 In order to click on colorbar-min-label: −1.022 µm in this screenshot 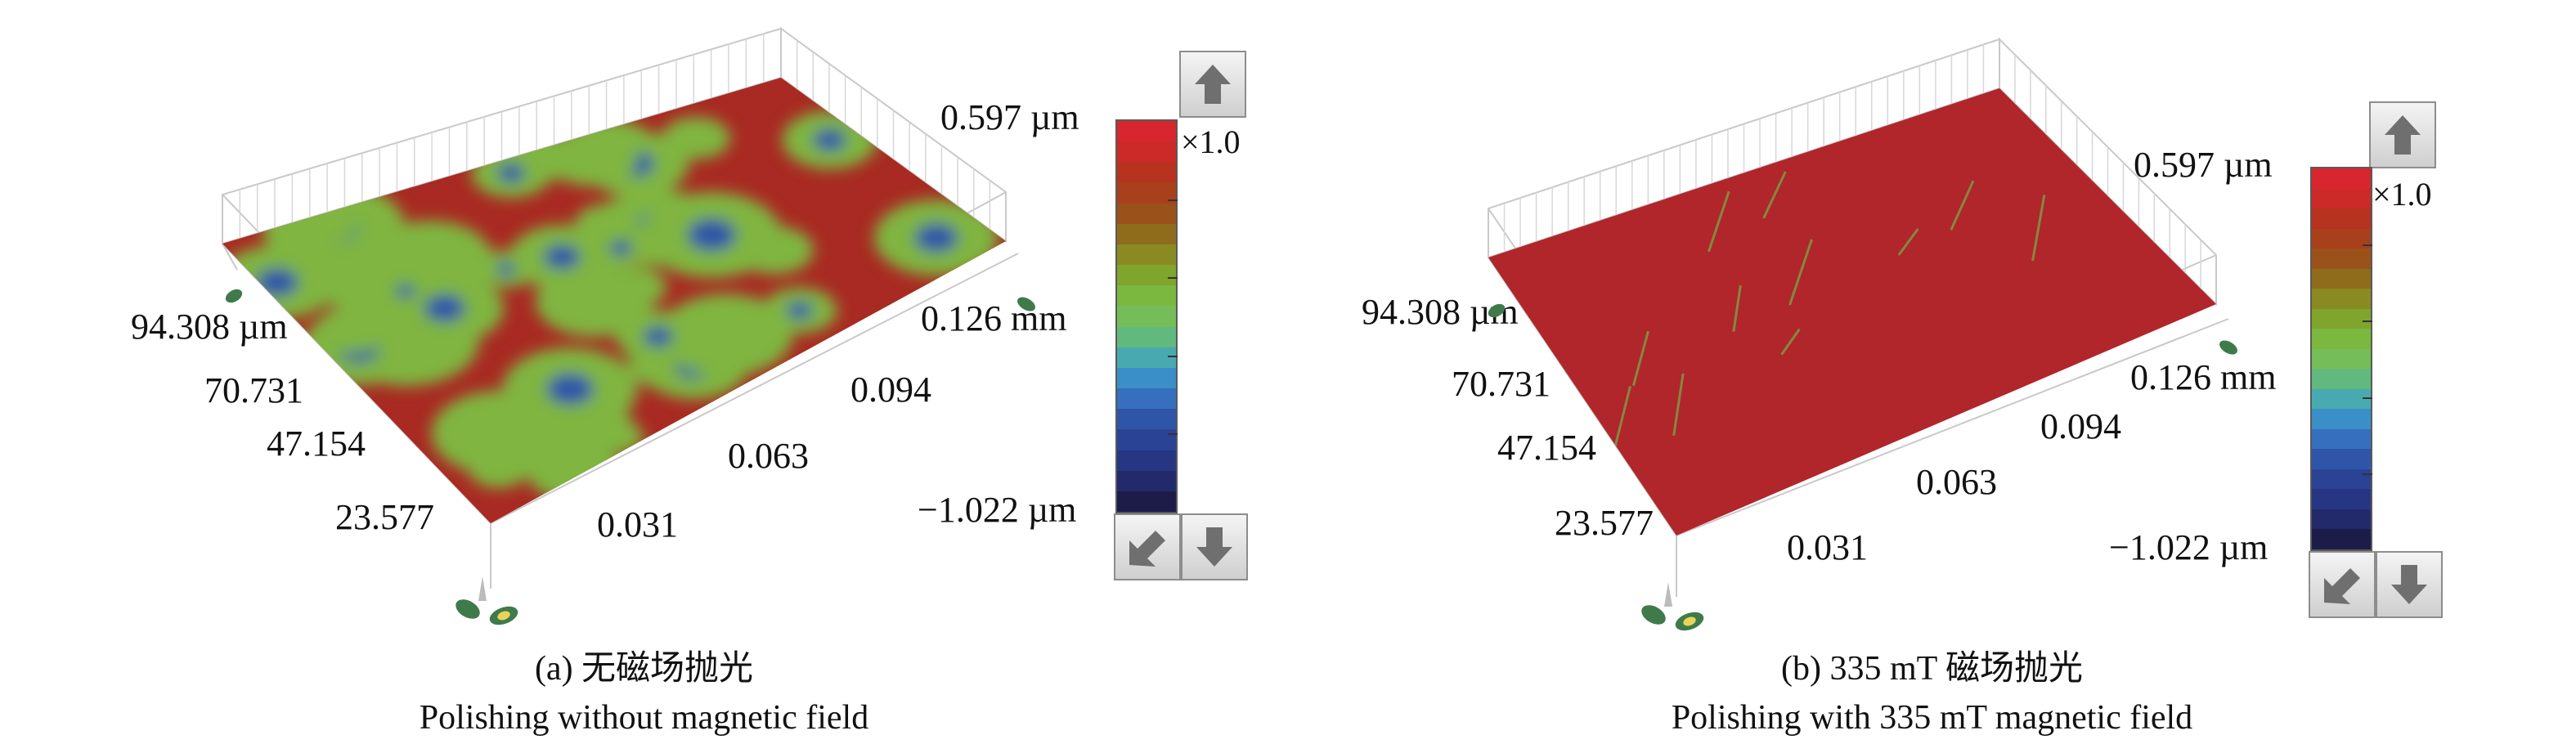, I will do `click(998, 510)`.